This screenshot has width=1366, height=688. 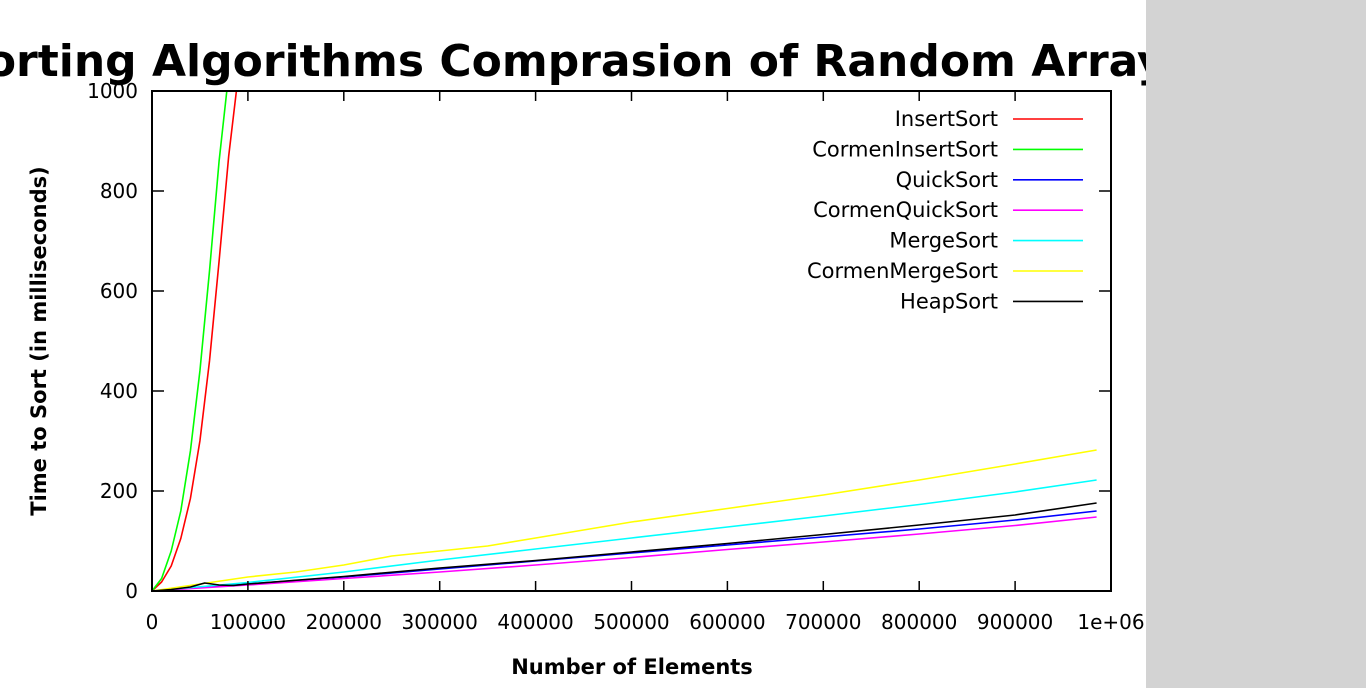 I want to click on series-line-insertsort, so click(x=195, y=341).